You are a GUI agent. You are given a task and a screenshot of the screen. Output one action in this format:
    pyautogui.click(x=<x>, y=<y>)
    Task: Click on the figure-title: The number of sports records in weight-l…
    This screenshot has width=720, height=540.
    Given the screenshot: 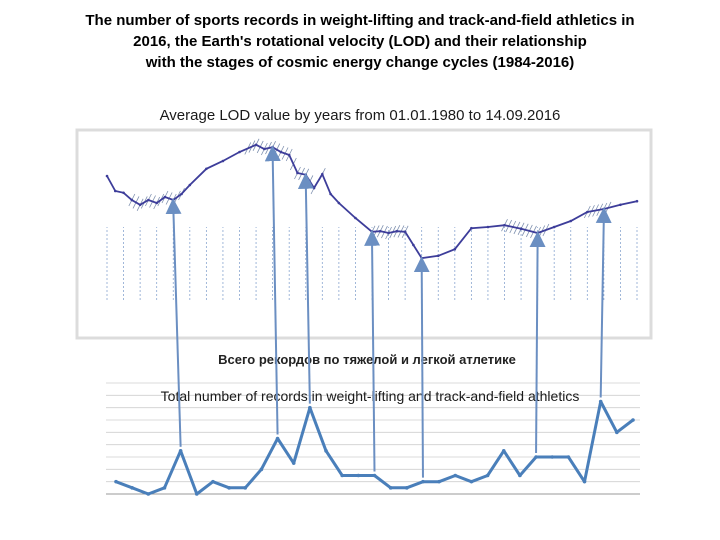 What is the action you would take?
    pyautogui.click(x=360, y=41)
    